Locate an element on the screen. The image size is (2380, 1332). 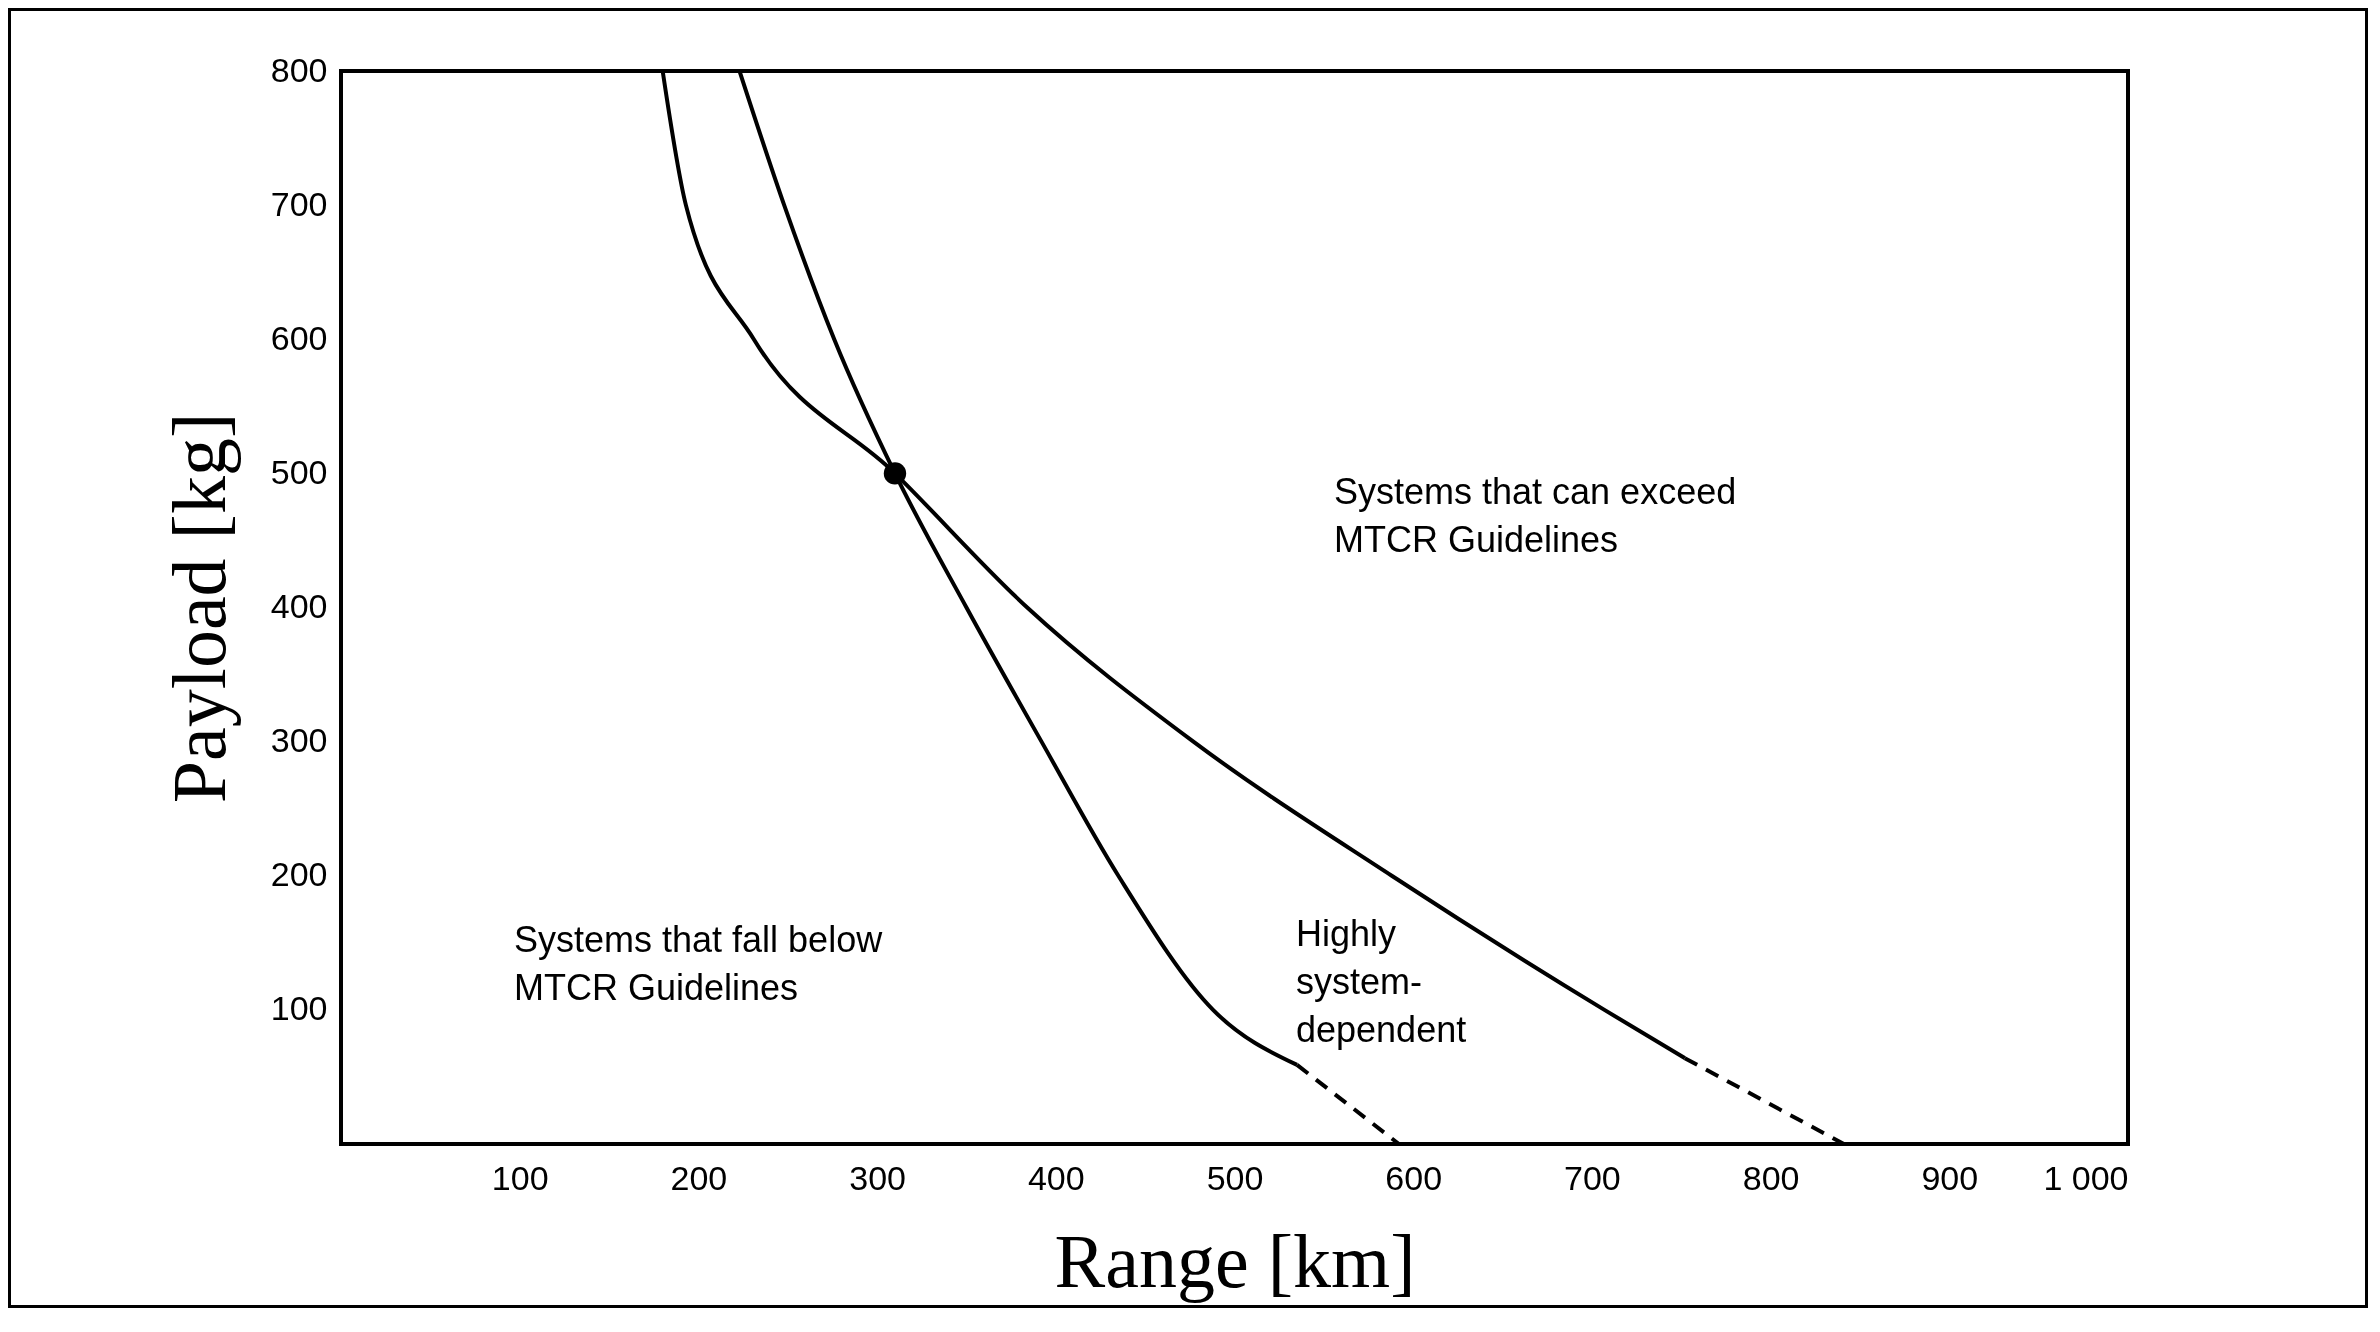
y-tick-label: 300 is located at coordinates (299, 740).